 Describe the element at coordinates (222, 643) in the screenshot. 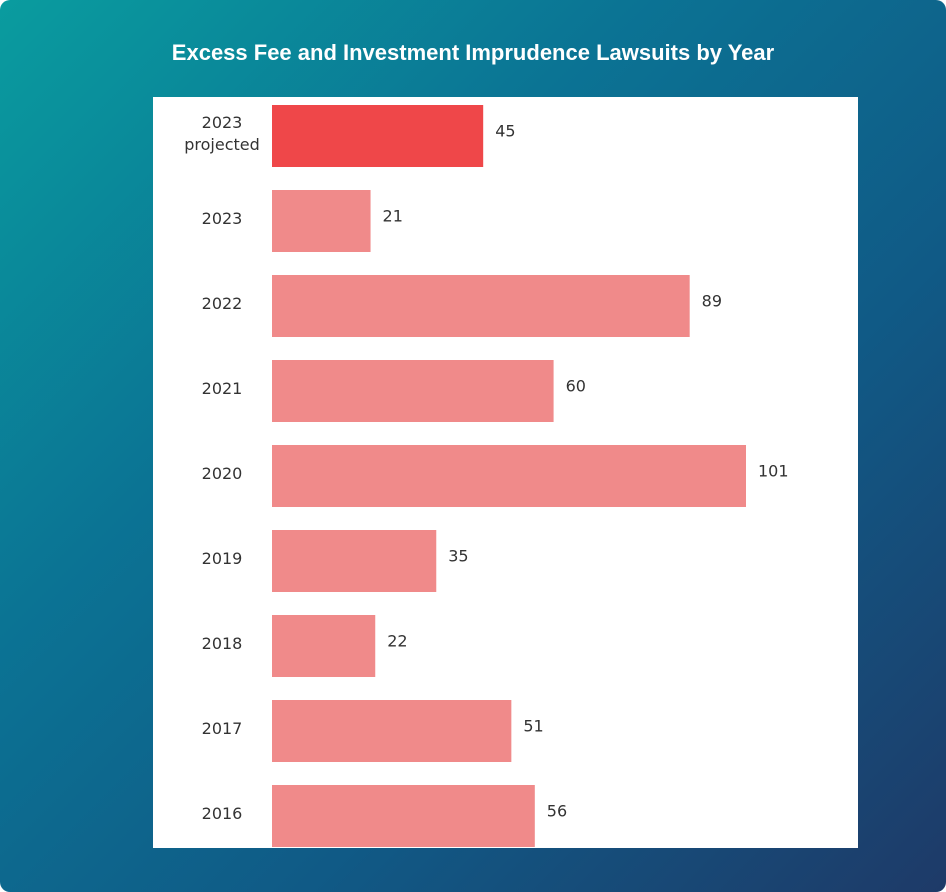

I see `category-label: 2018` at that location.